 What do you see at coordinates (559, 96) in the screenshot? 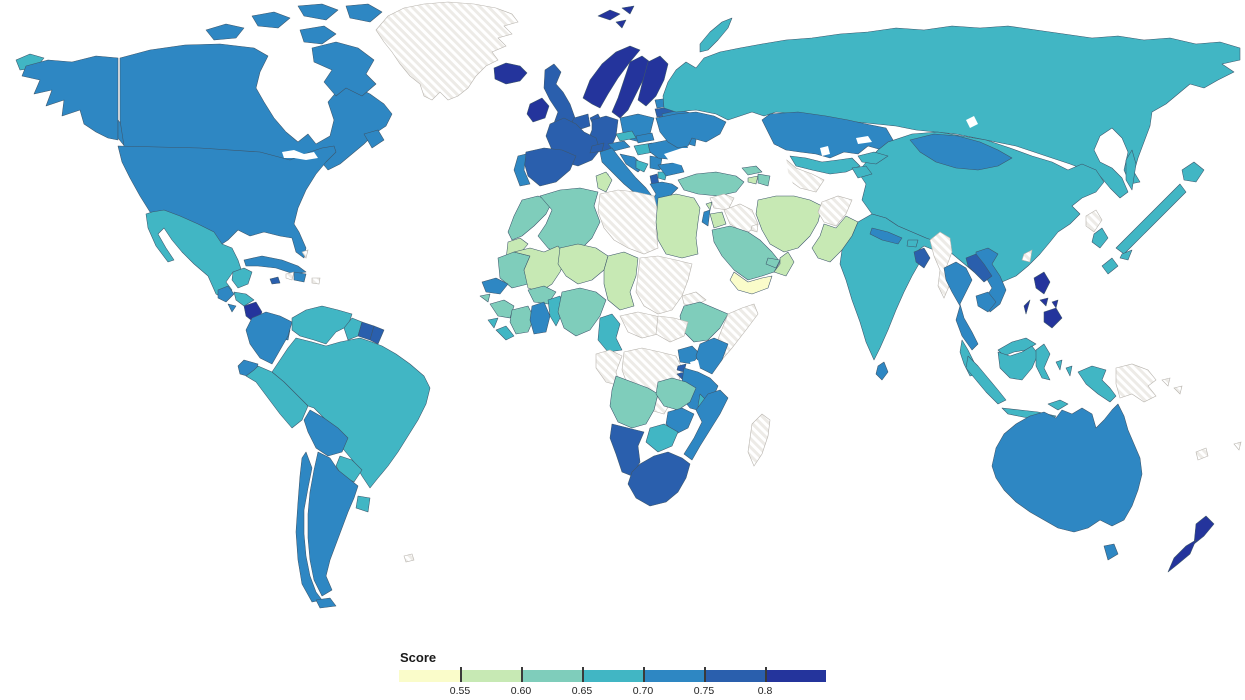
I see `country-united-kingdom` at bounding box center [559, 96].